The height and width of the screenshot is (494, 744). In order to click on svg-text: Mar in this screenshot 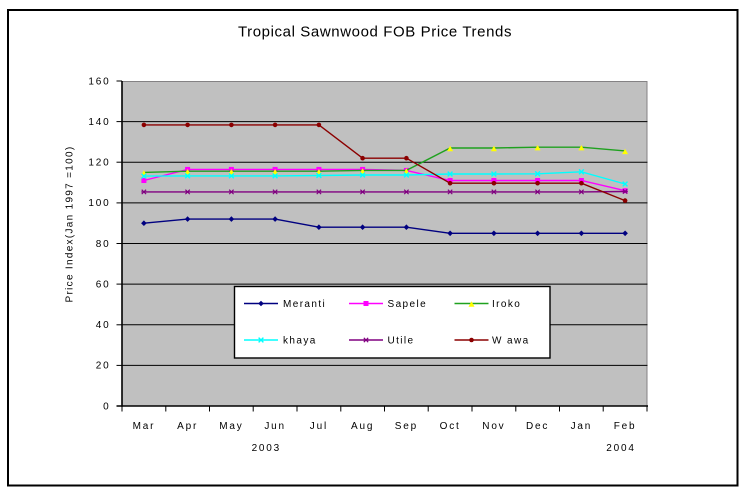, I will do `click(144, 426)`.